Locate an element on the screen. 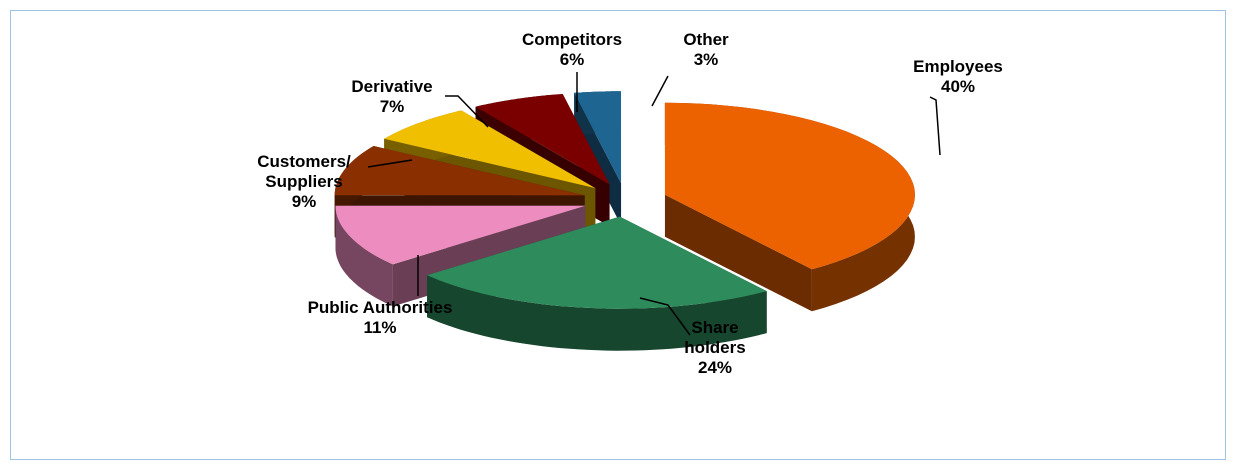  category-label: Share holders is located at coordinates (715, 337).